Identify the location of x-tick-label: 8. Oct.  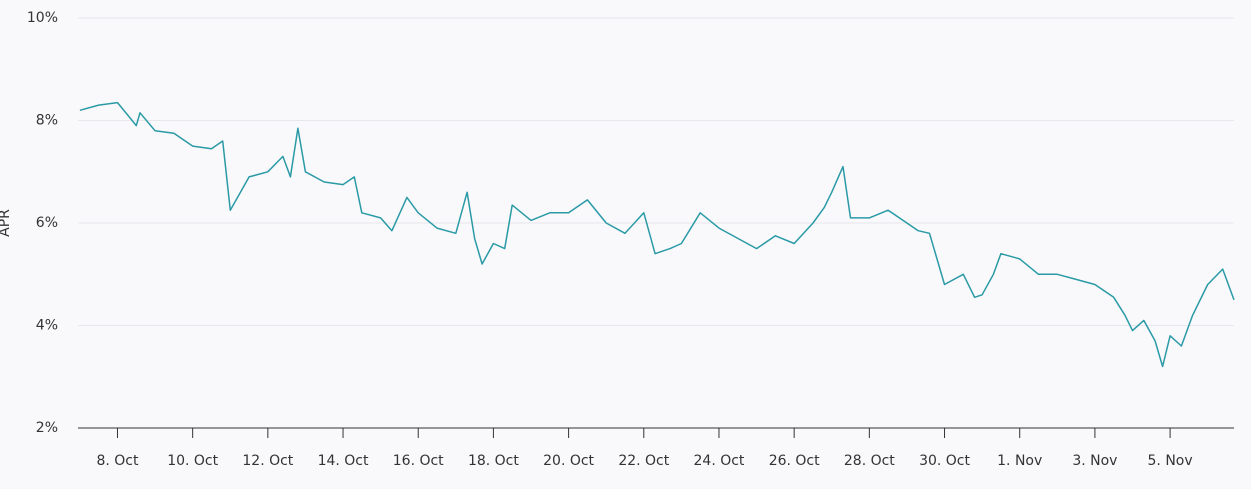
(117, 461).